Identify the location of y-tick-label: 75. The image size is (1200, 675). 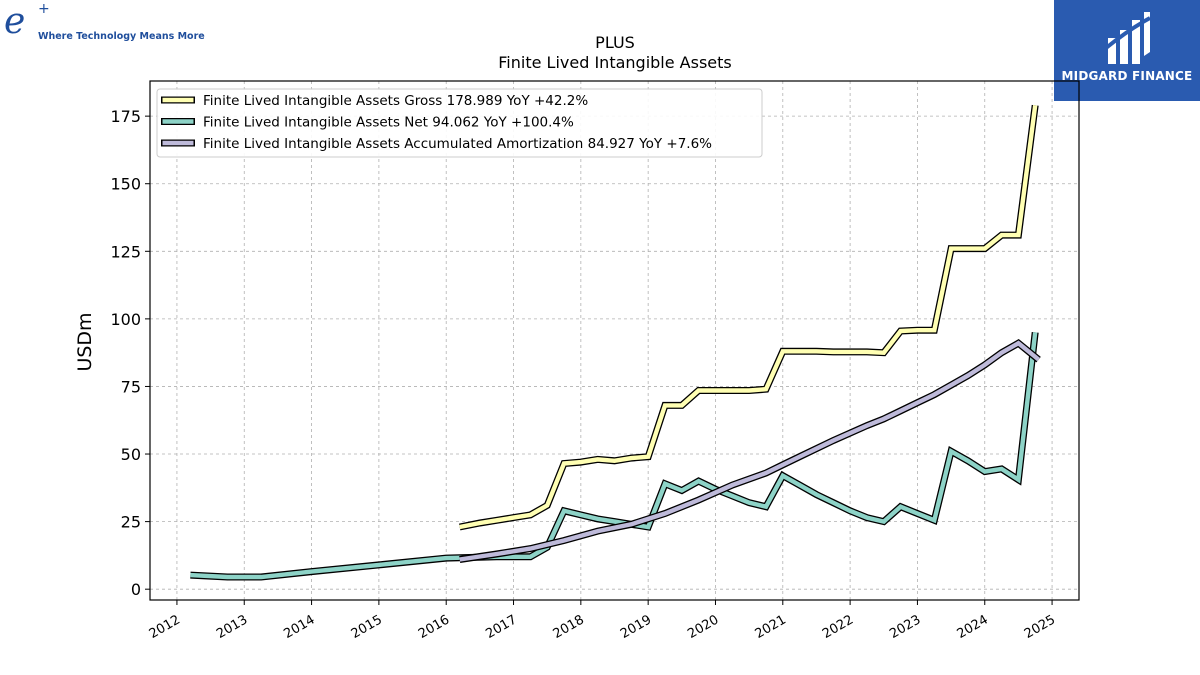
(131, 386).